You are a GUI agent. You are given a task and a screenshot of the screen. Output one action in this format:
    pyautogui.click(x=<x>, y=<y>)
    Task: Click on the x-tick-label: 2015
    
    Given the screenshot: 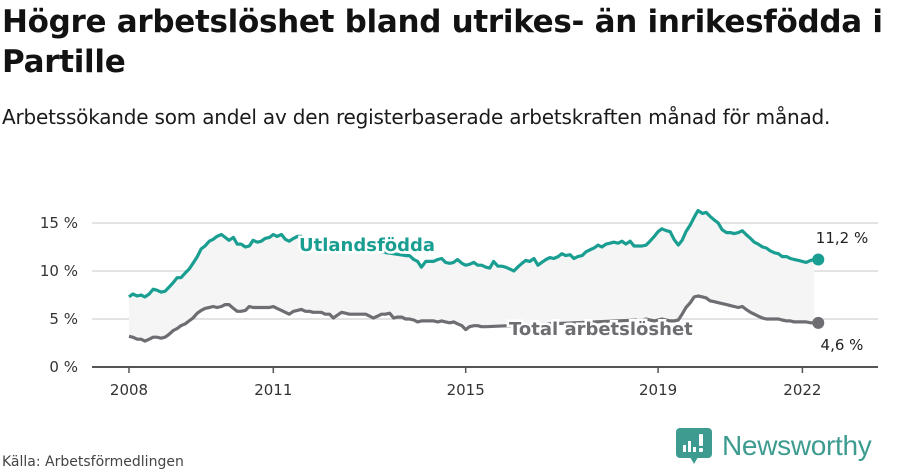 What is the action you would take?
    pyautogui.click(x=466, y=390)
    